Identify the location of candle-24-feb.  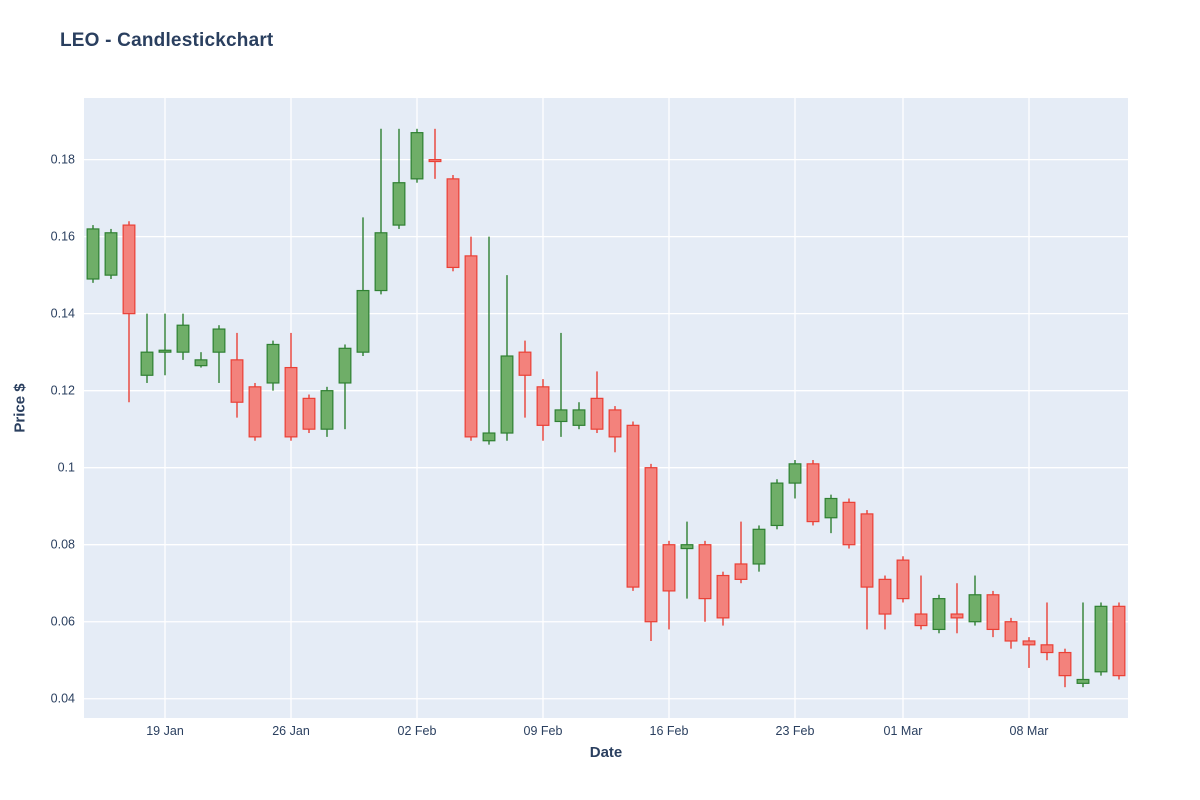
(813, 492).